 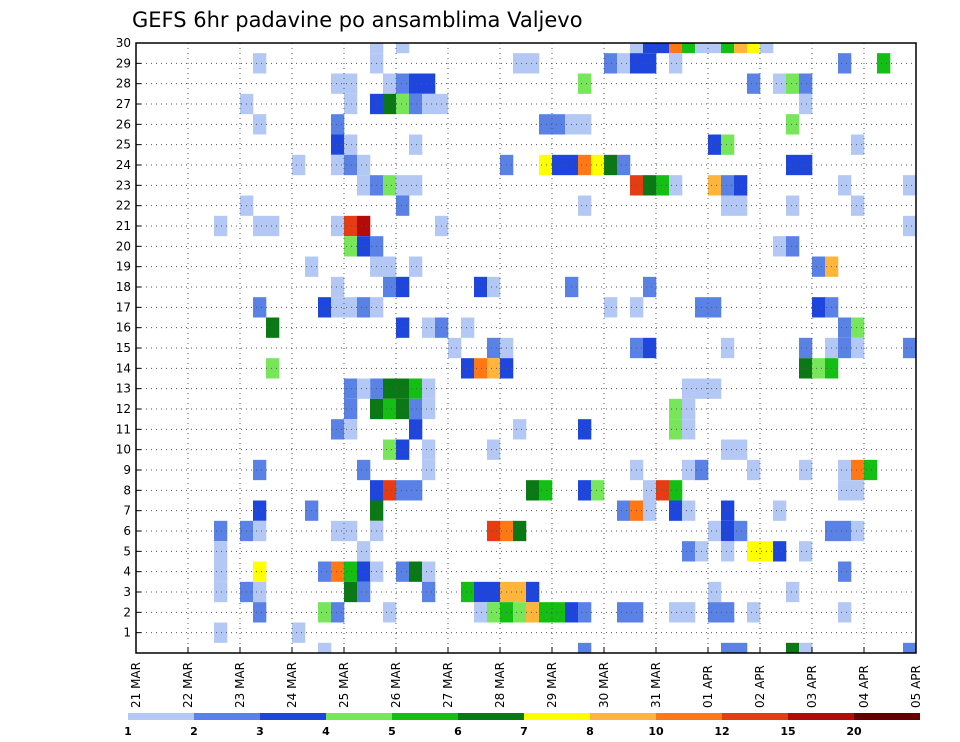 What do you see at coordinates (522, 725) in the screenshot?
I see `color-legend: 1 2 3 4 5 6 7 8 10 12 15 20` at bounding box center [522, 725].